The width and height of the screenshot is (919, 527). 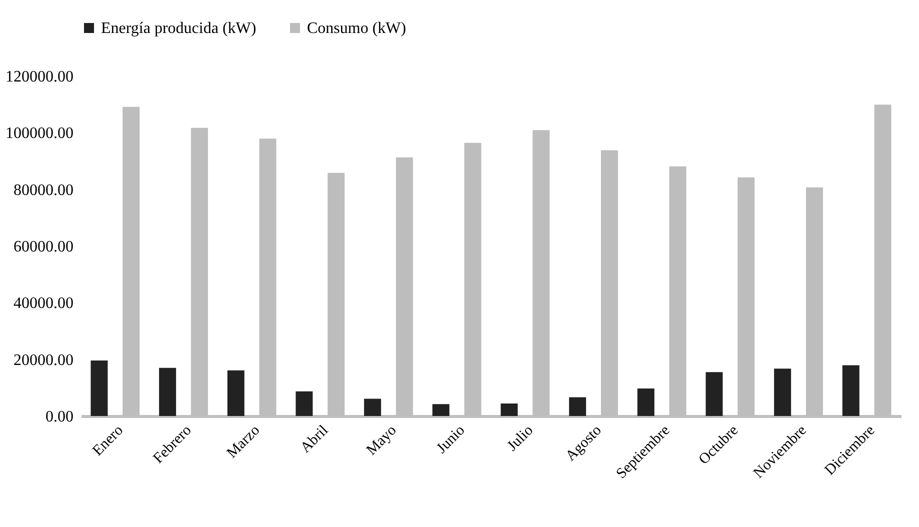 What do you see at coordinates (520, 438) in the screenshot?
I see `x-tick-label: Julio` at bounding box center [520, 438].